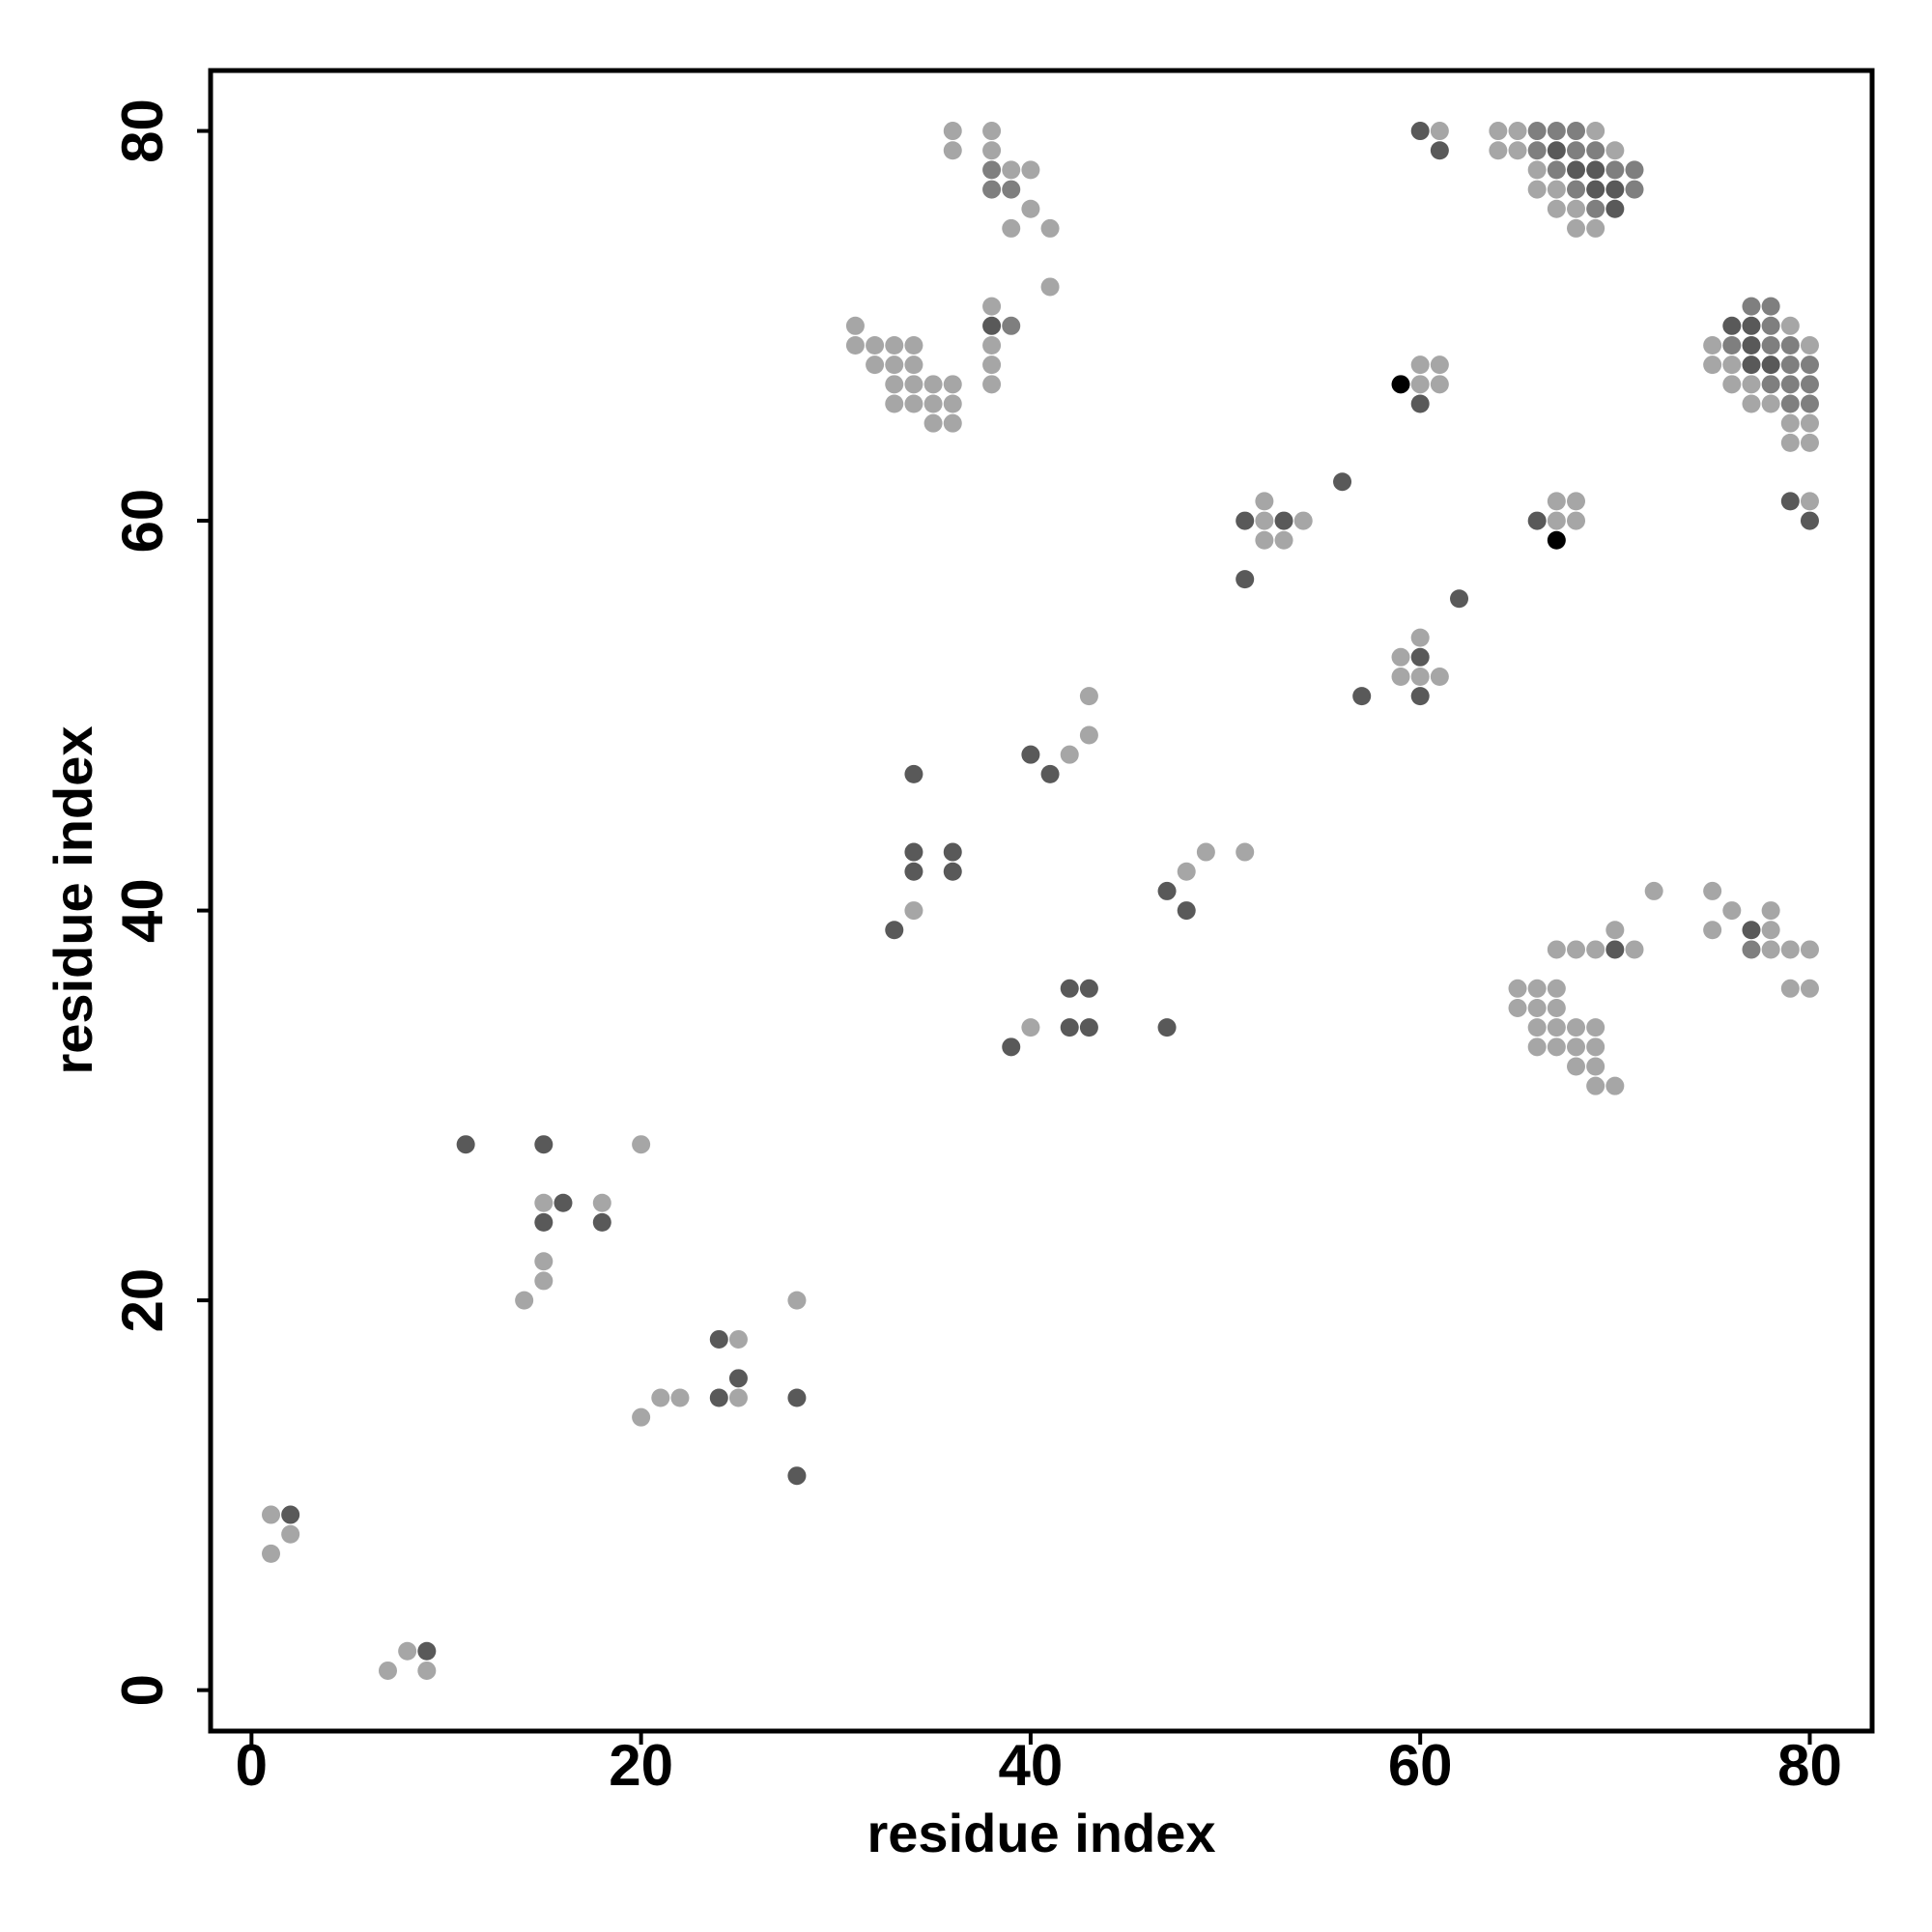 This screenshot has width=1932, height=1932. Describe the element at coordinates (142, 1300) in the screenshot. I see `y-tick-label: 20` at that location.